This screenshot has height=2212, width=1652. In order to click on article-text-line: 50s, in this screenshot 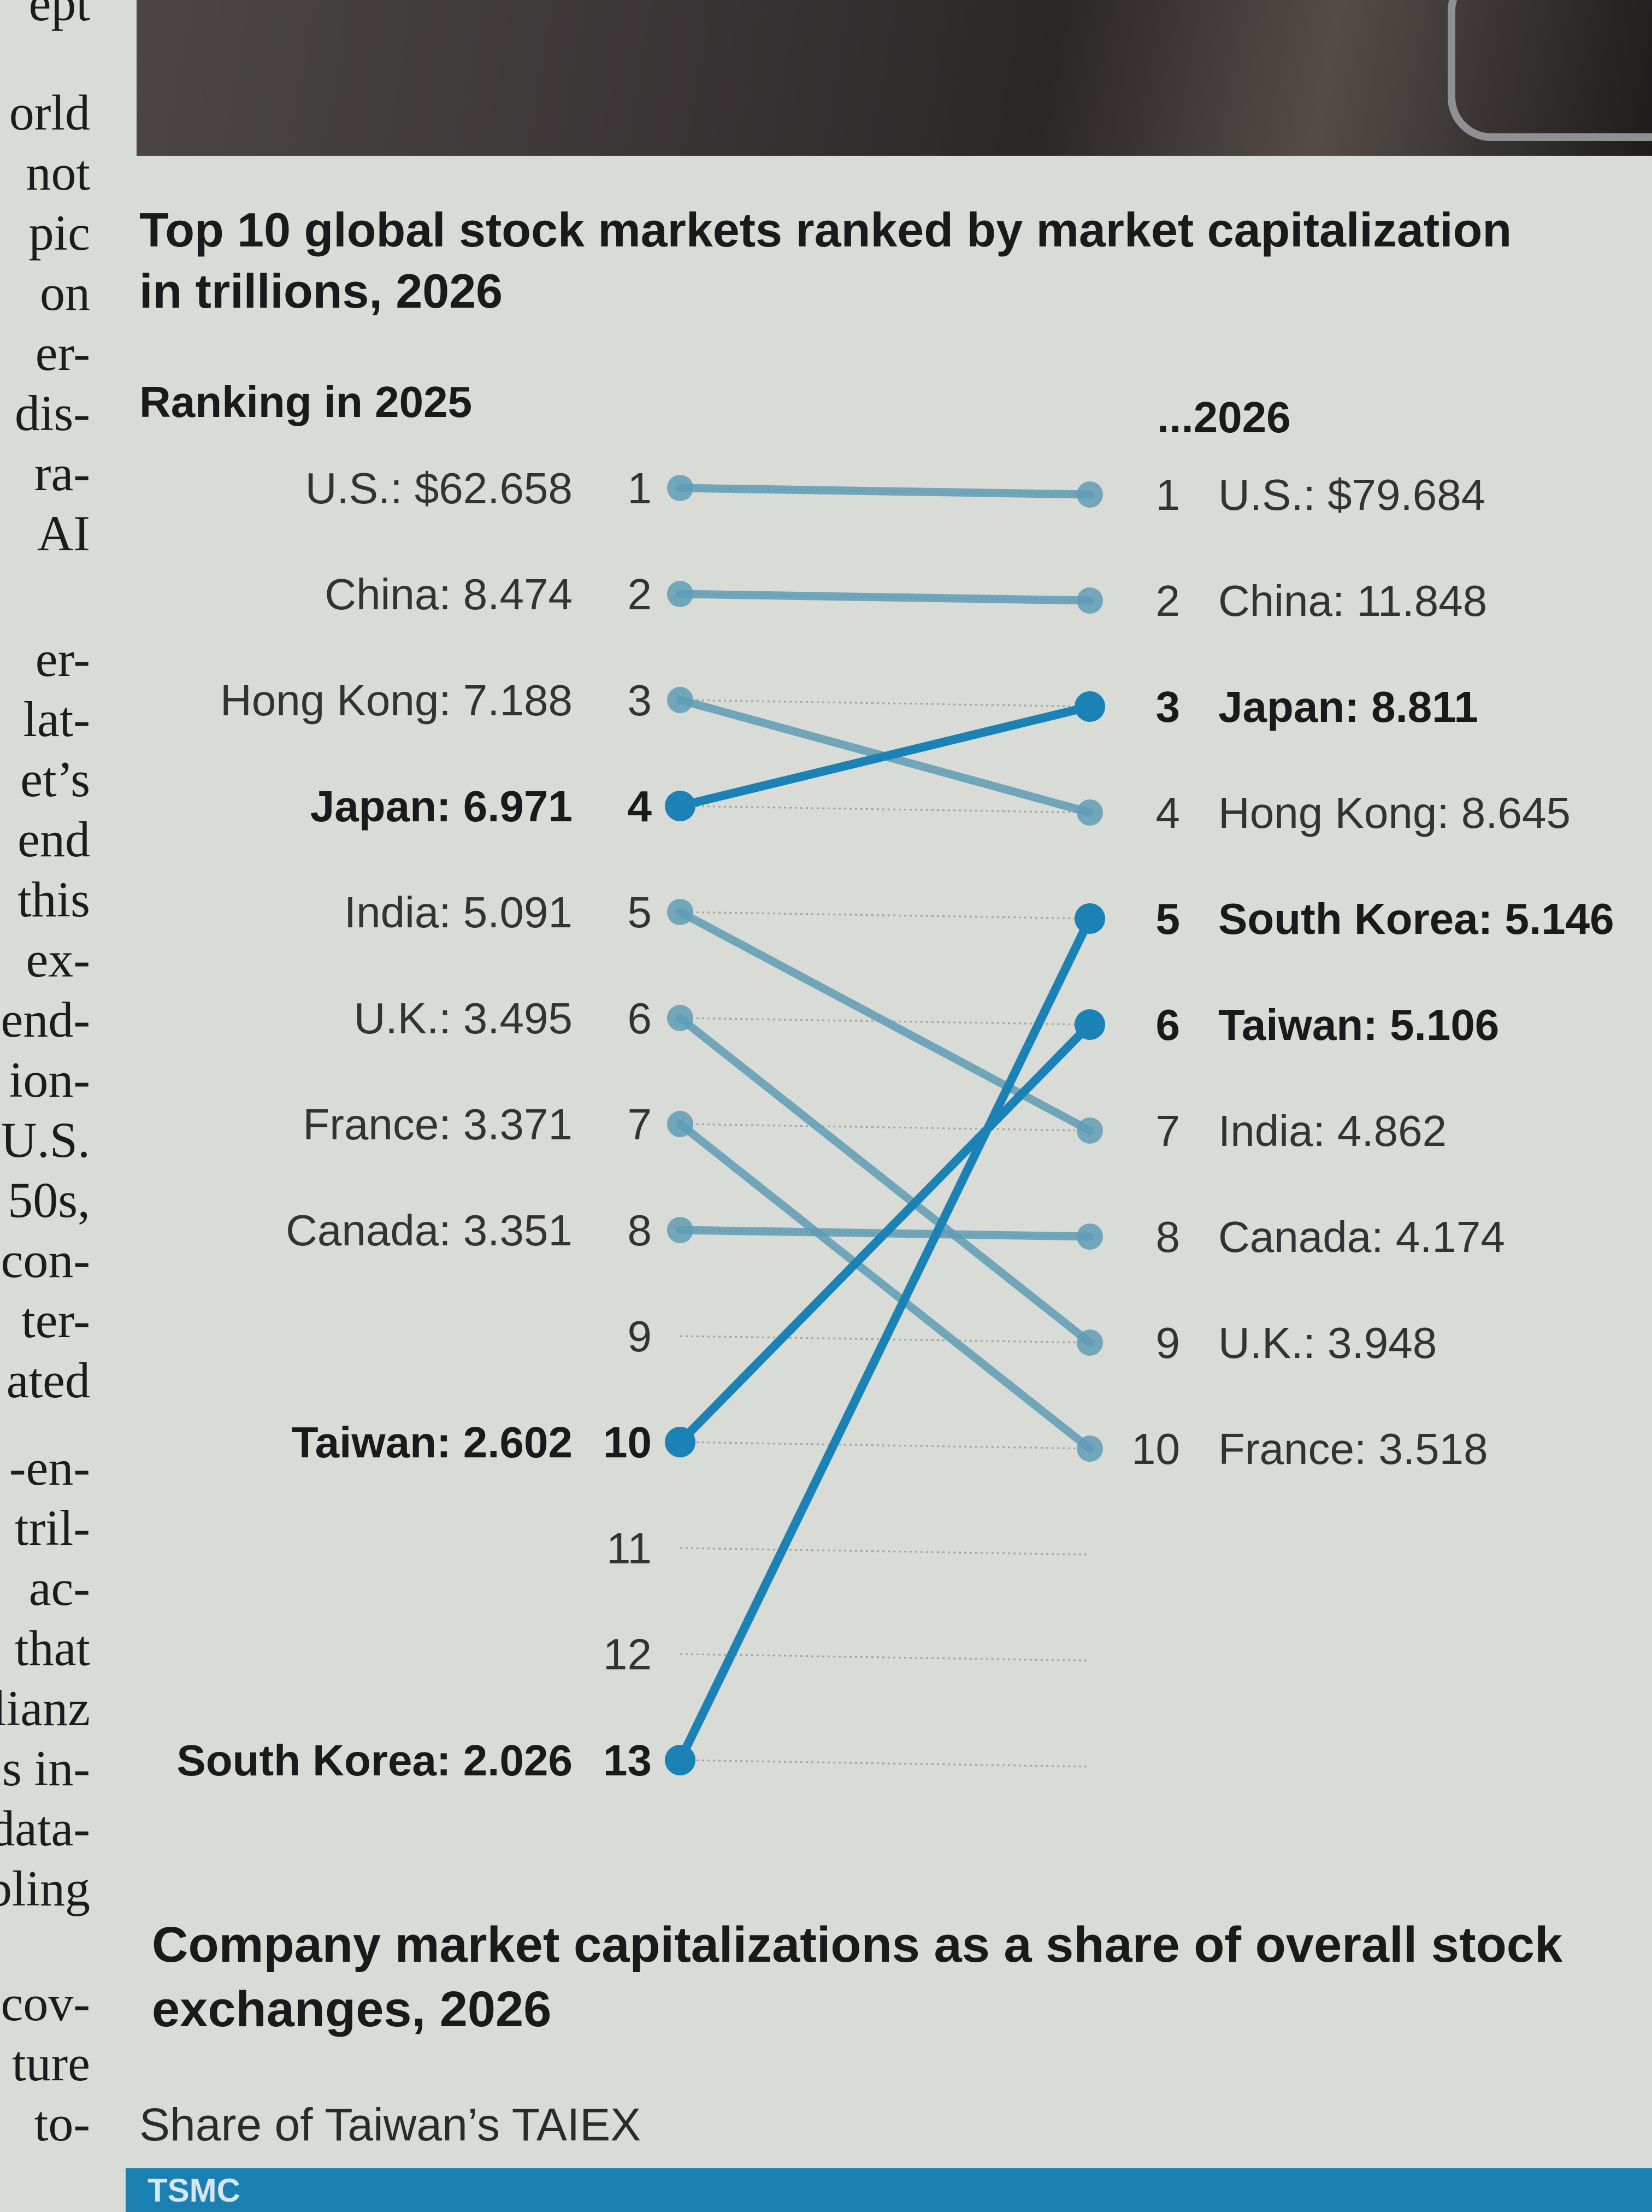, I will do `click(49, 1200)`.